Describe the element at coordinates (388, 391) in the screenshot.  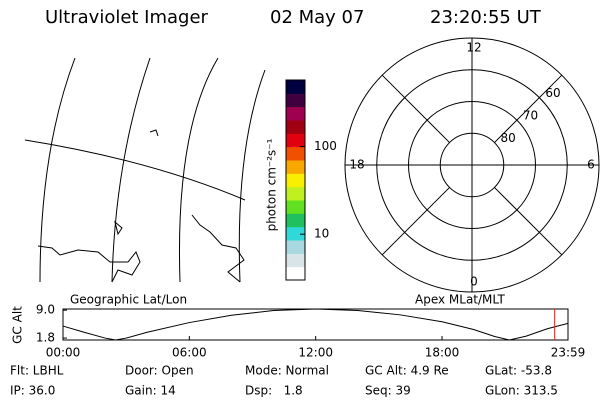
I see `info-field: Seq: 39` at that location.